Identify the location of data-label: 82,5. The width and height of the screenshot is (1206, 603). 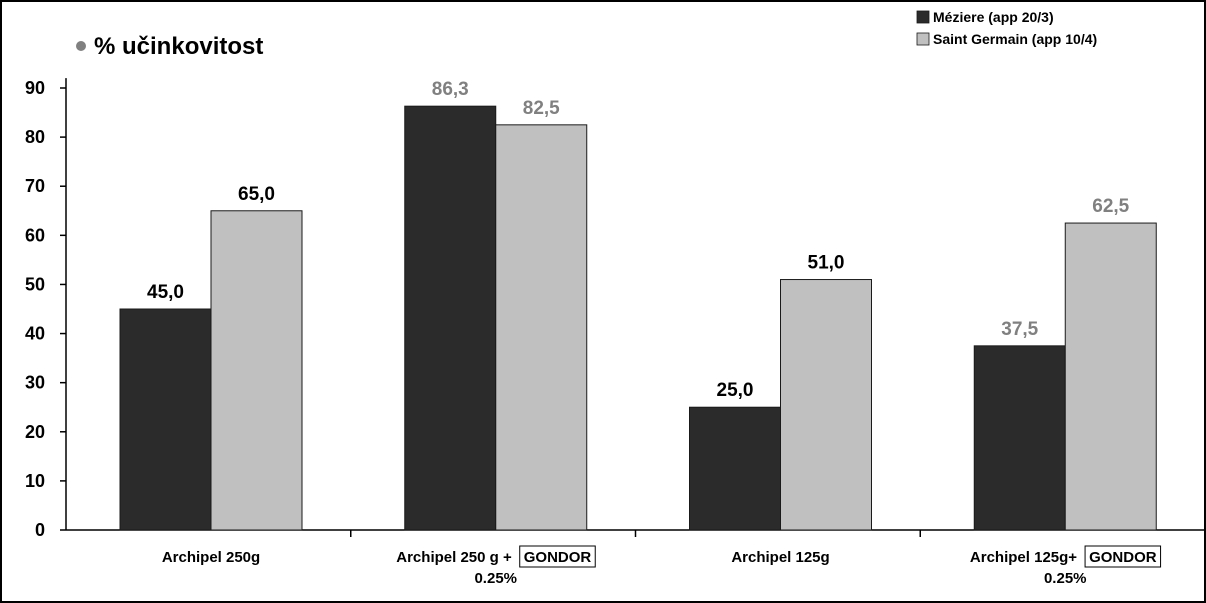
(541, 108).